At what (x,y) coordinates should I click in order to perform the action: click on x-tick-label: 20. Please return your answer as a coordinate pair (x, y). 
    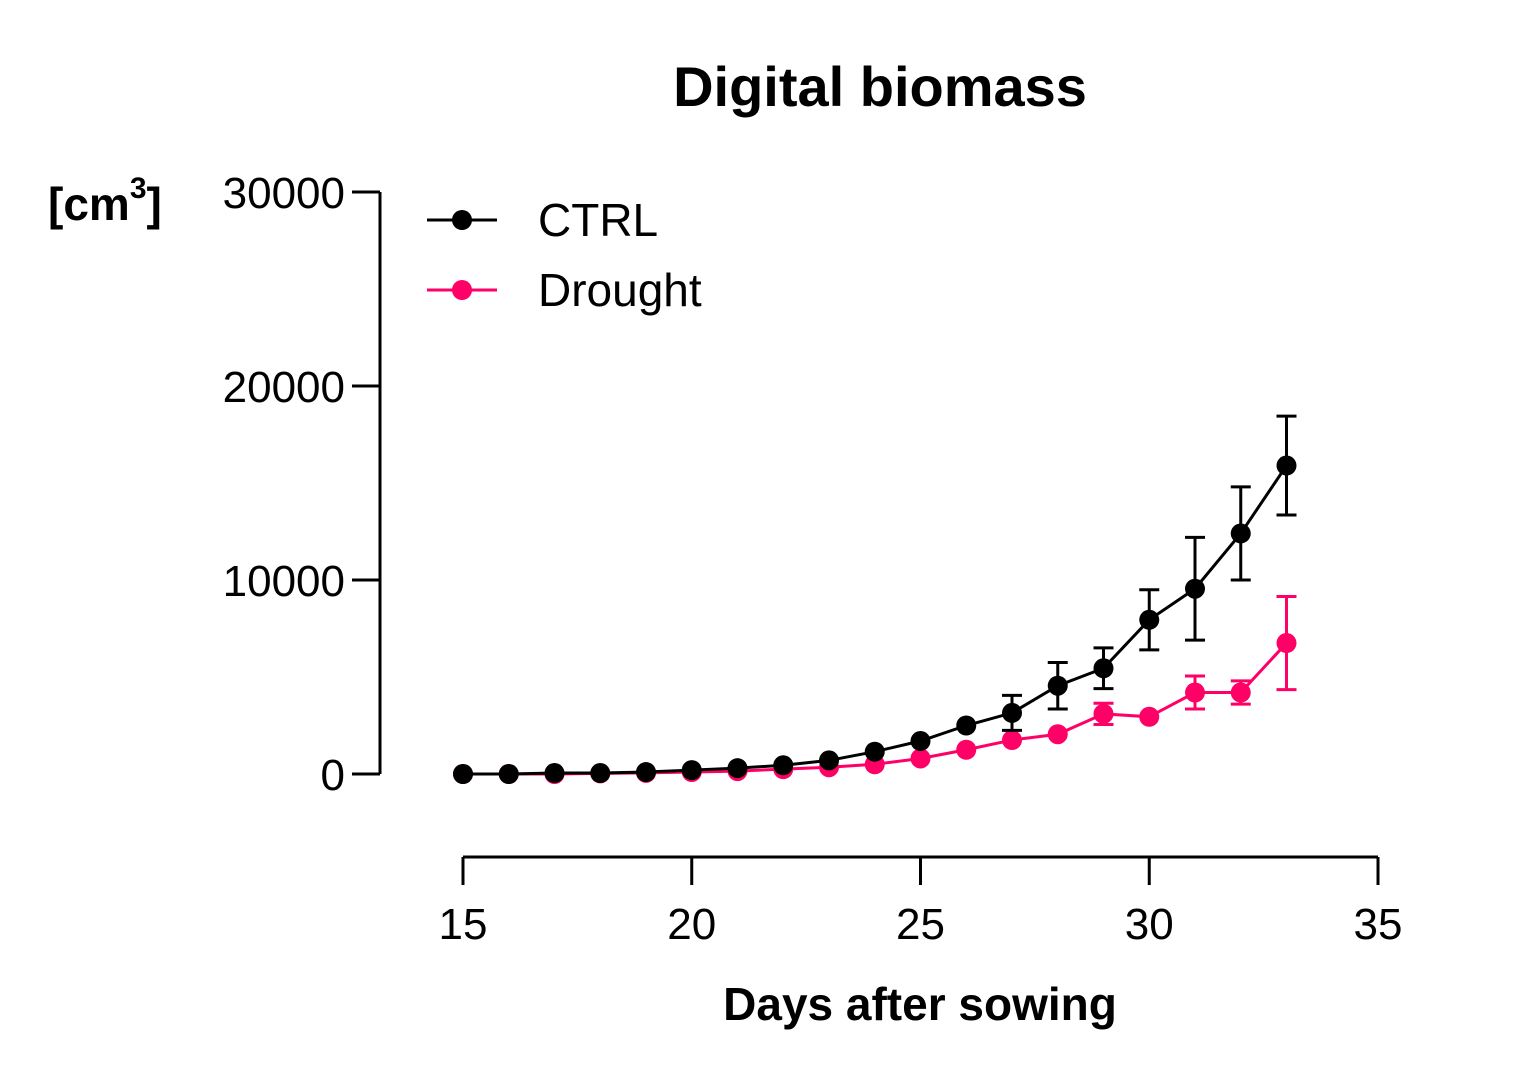
    Looking at the image, I should click on (691, 924).